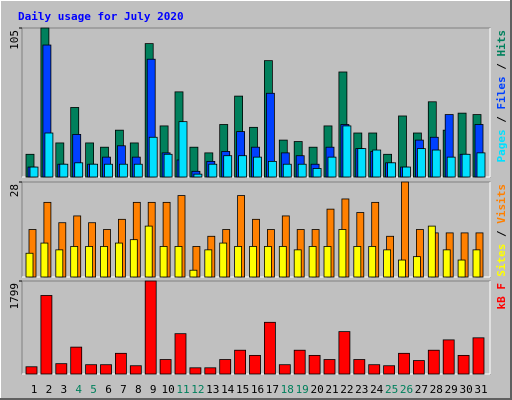 Image resolution: width=512 pixels, height=400 pixels. What do you see at coordinates (101, 16) in the screenshot?
I see `chart-title: Daily usage for July 2020` at bounding box center [101, 16].